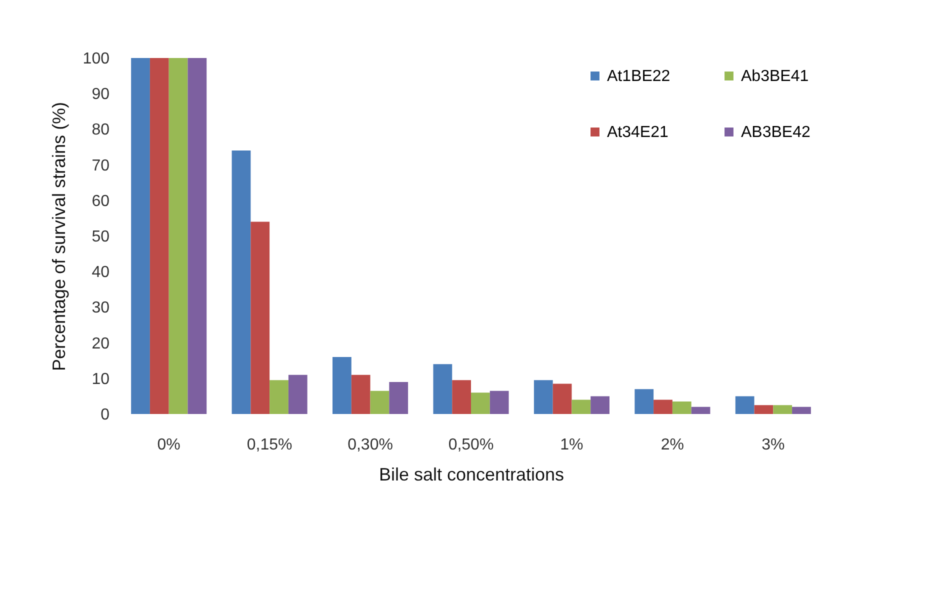  Describe the element at coordinates (168, 445) in the screenshot. I see `x-tick-label: 0%` at that location.